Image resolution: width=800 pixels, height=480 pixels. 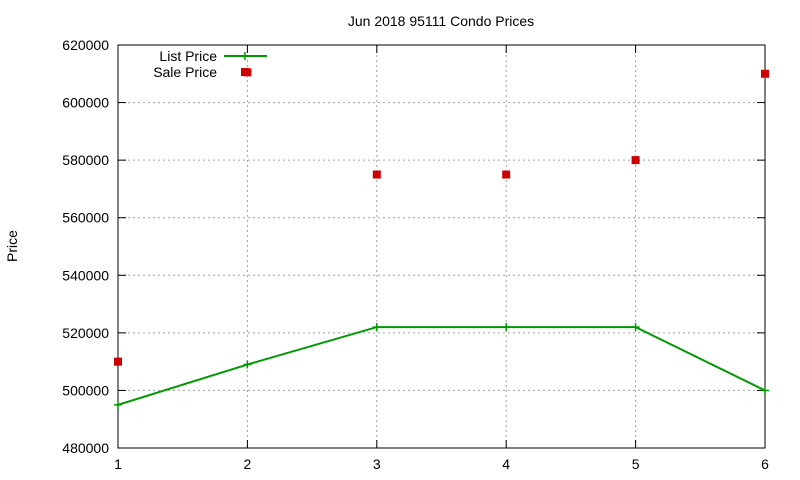 What do you see at coordinates (377, 464) in the screenshot?
I see `x-tick-label: 3` at bounding box center [377, 464].